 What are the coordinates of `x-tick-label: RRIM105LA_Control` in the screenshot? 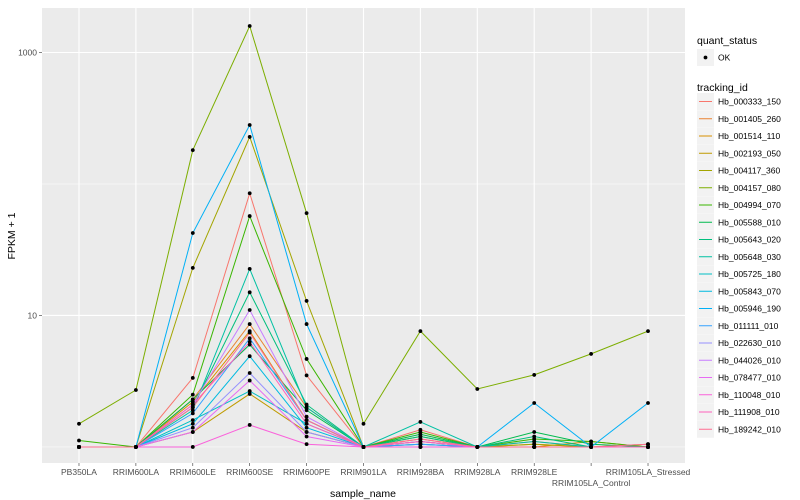 It's located at (591, 483).